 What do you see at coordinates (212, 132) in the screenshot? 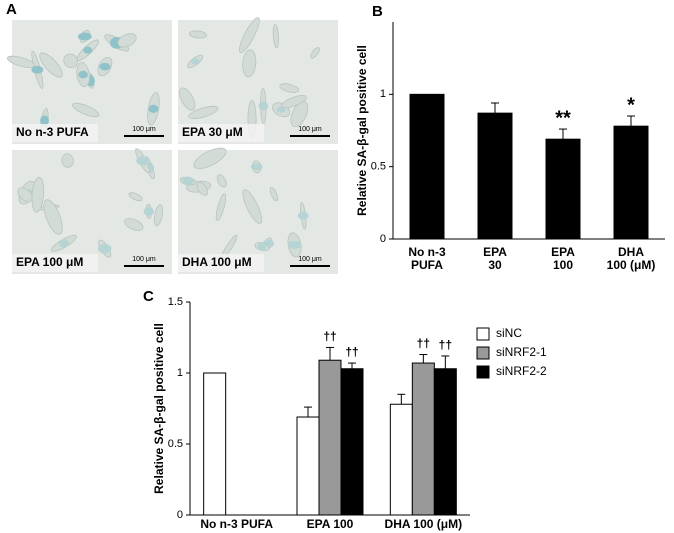
I see `image-label: EPA 30 μM` at bounding box center [212, 132].